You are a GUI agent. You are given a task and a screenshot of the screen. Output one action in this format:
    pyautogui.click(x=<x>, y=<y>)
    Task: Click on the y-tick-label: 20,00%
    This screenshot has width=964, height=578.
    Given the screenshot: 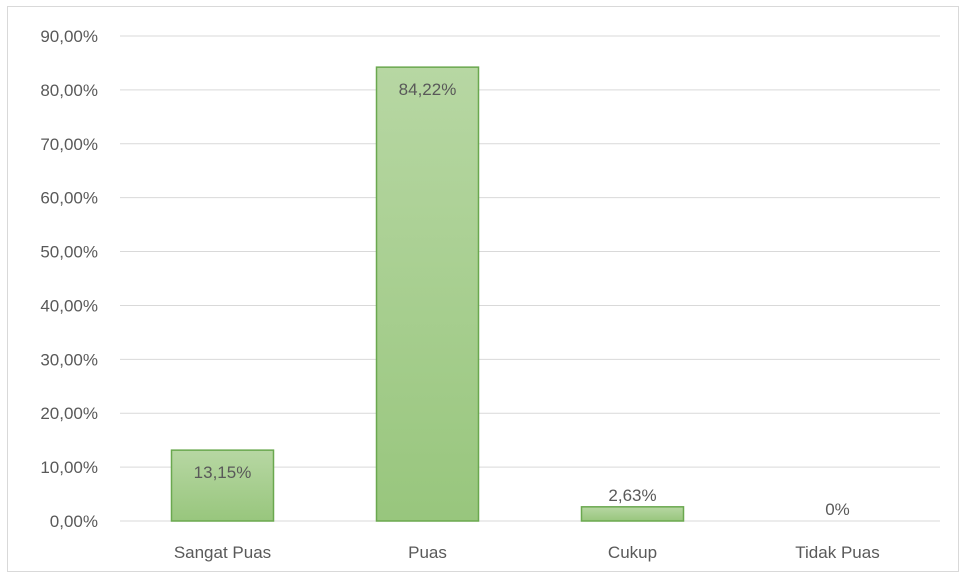 What is the action you would take?
    pyautogui.click(x=69, y=413)
    